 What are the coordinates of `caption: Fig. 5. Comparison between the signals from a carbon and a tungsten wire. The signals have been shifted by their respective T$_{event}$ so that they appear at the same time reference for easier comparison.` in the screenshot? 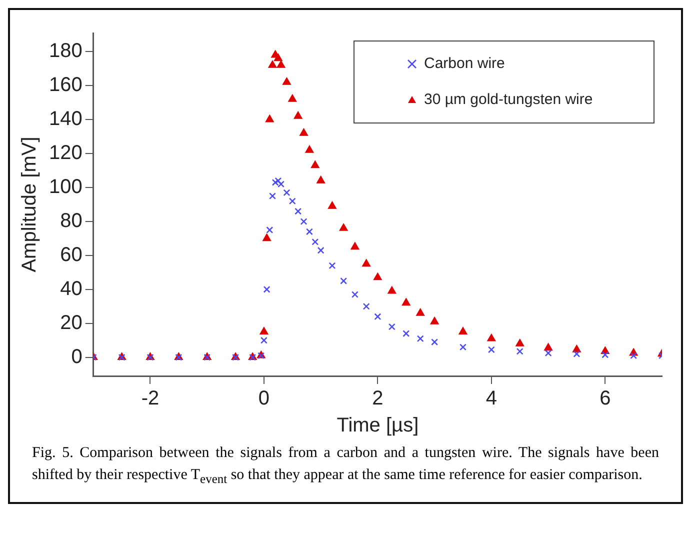 It's located at (345, 466).